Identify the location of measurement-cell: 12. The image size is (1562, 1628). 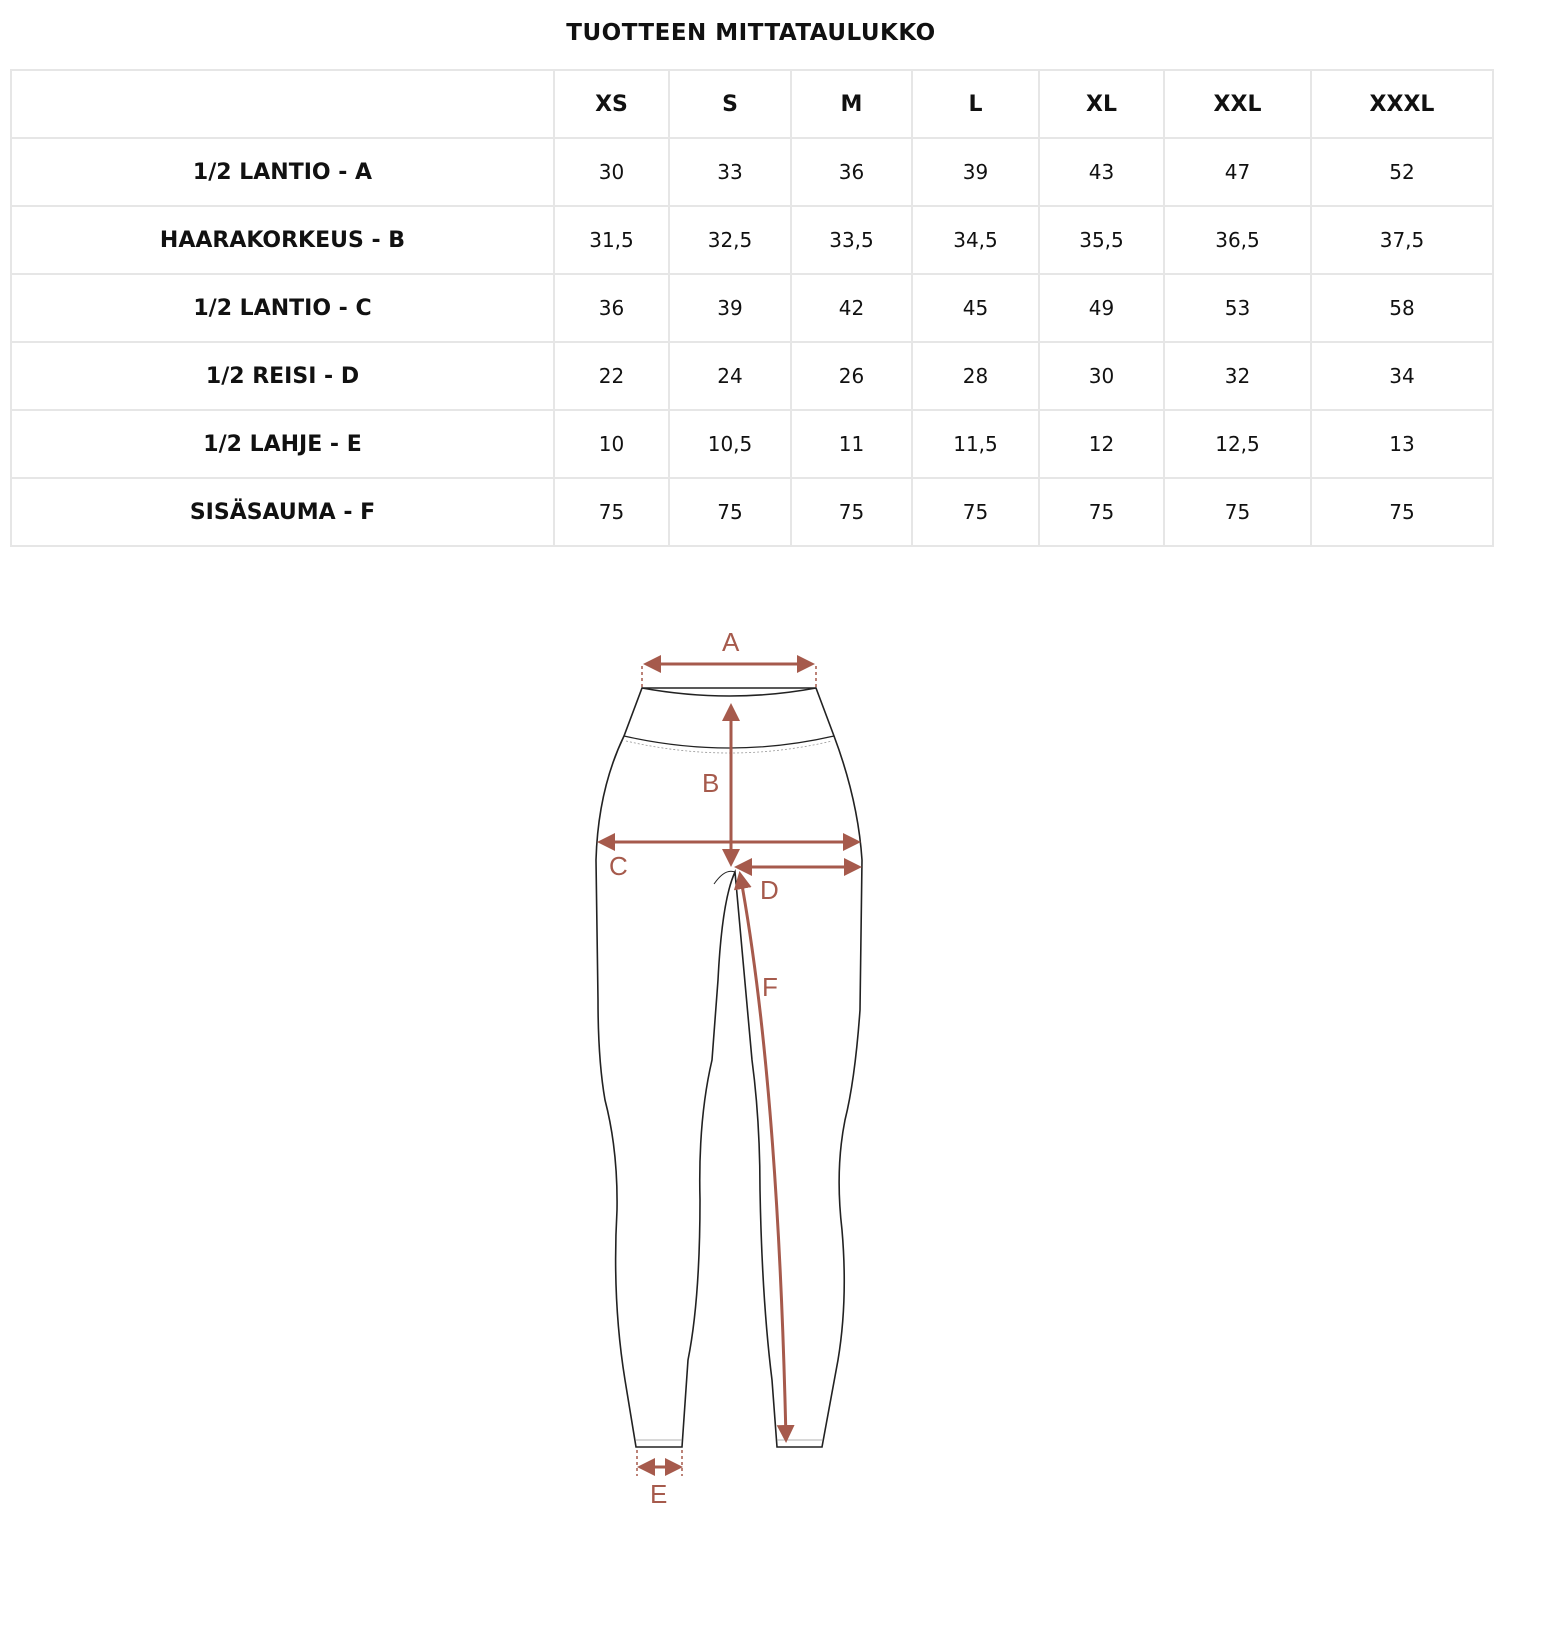
(1101, 444).